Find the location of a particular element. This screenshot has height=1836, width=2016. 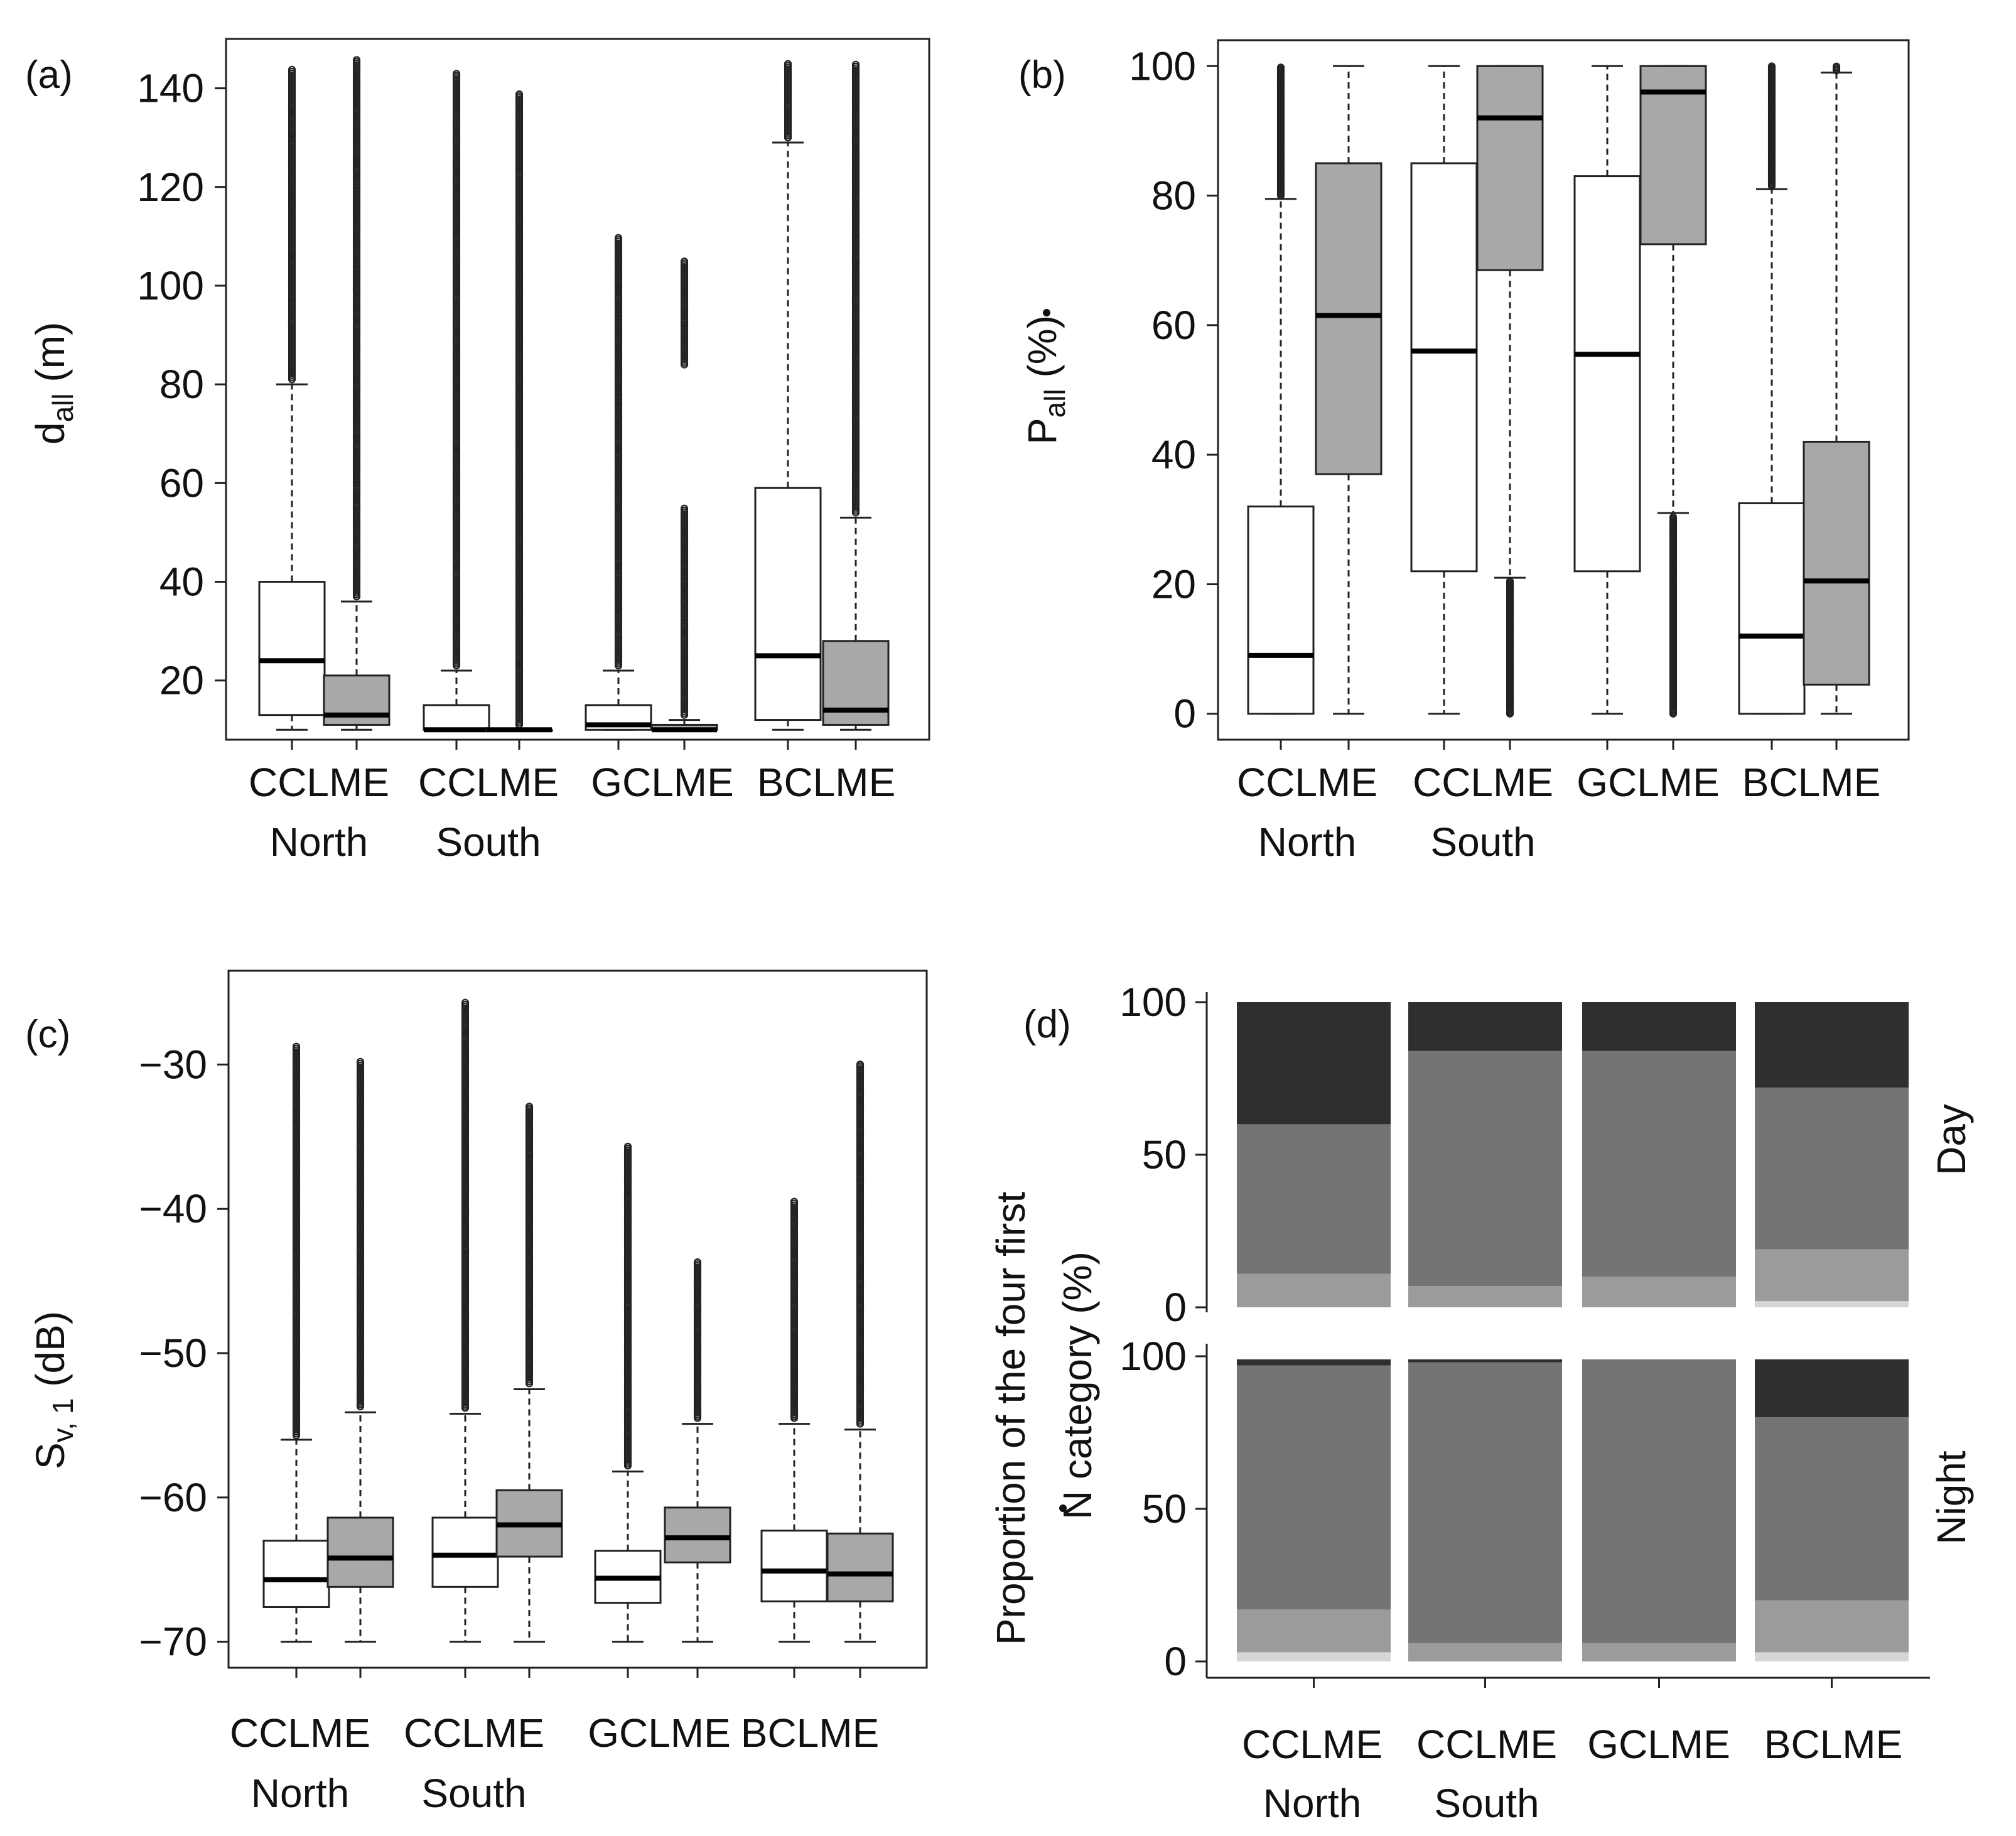

panel-b-label: (b) is located at coordinates (1042, 75).